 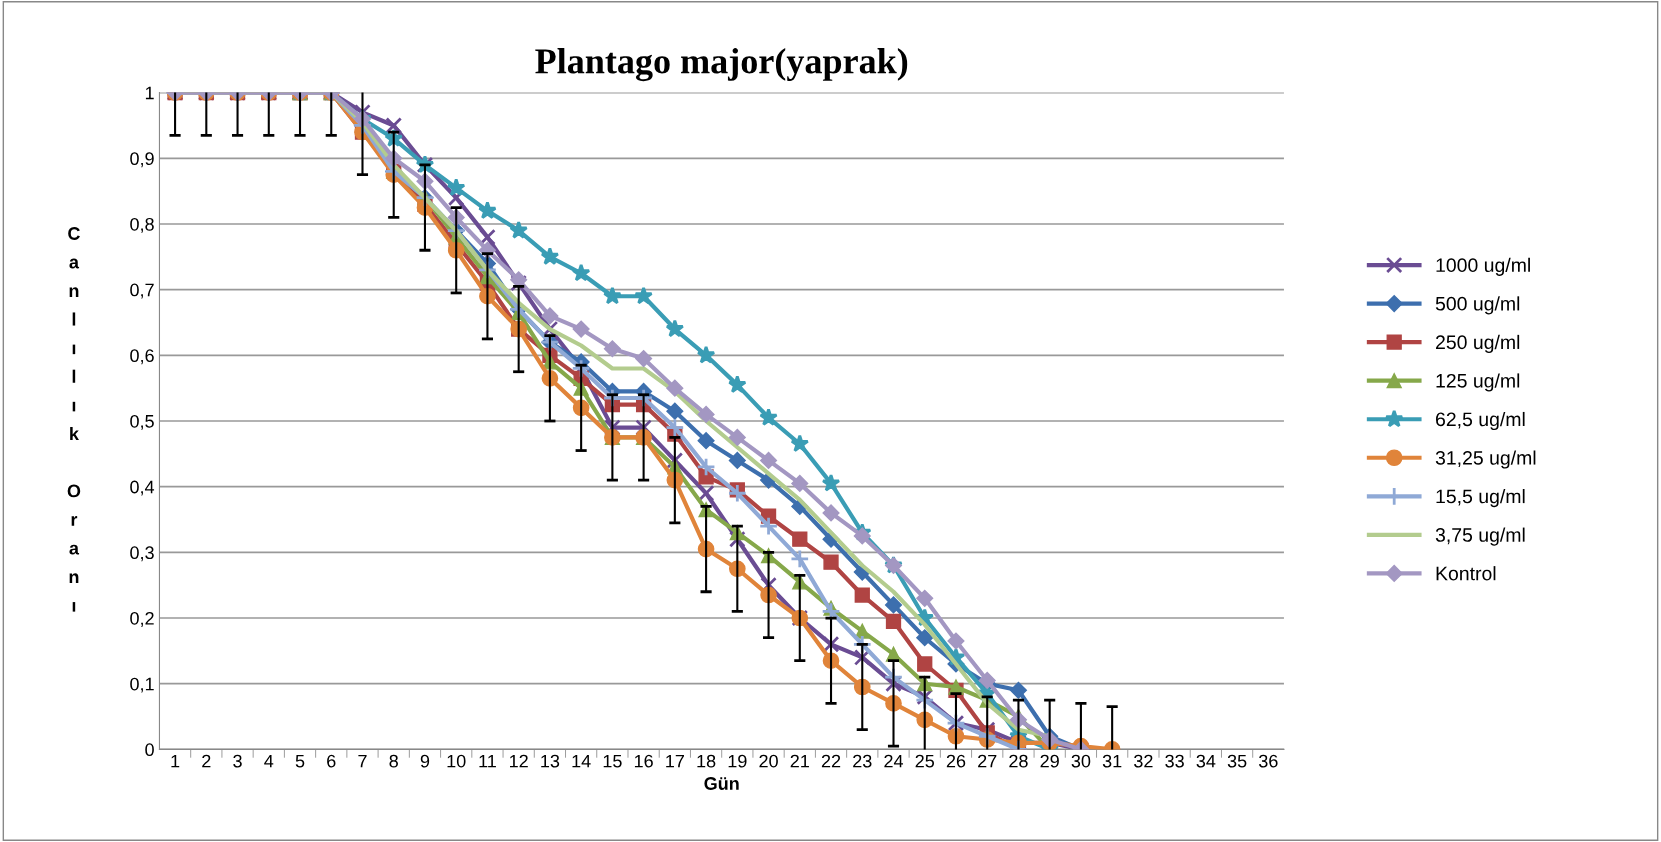 I want to click on x-tick-label: 31, so click(x=1112, y=761).